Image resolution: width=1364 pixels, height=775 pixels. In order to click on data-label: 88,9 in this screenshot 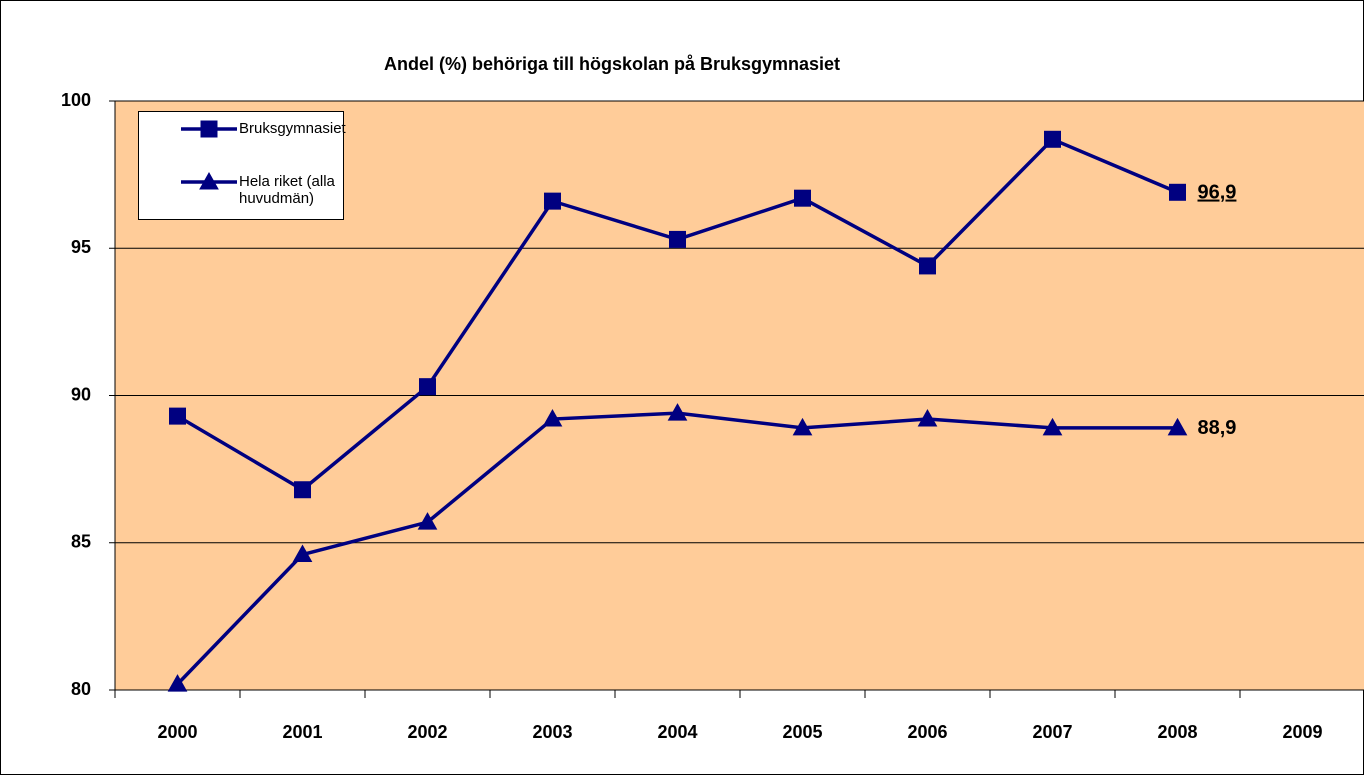, I will do `click(1217, 428)`.